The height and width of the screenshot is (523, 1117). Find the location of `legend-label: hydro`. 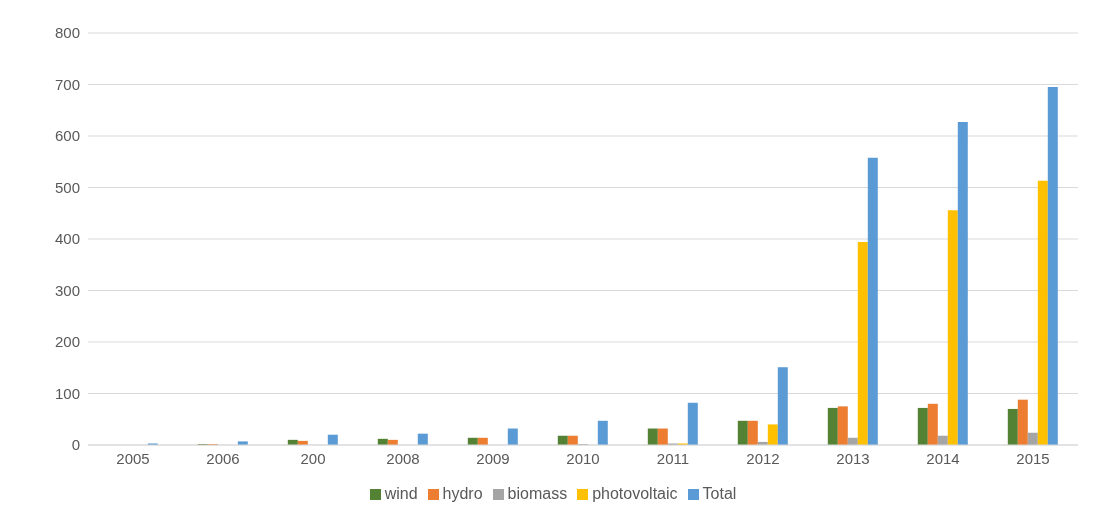

legend-label: hydro is located at coordinates (462, 493).